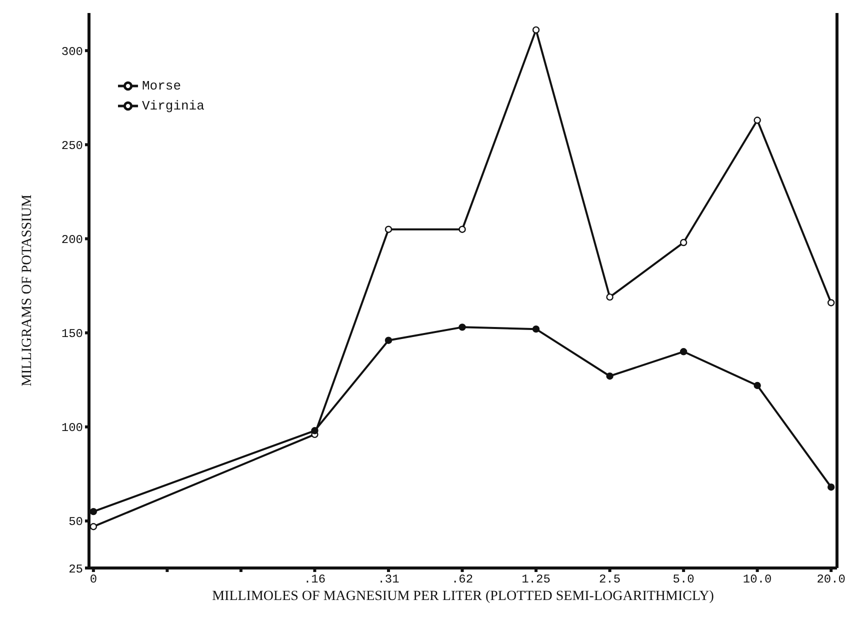 This screenshot has width=855, height=618. What do you see at coordinates (831, 579) in the screenshot?
I see `x-tick-label: 20.0` at bounding box center [831, 579].